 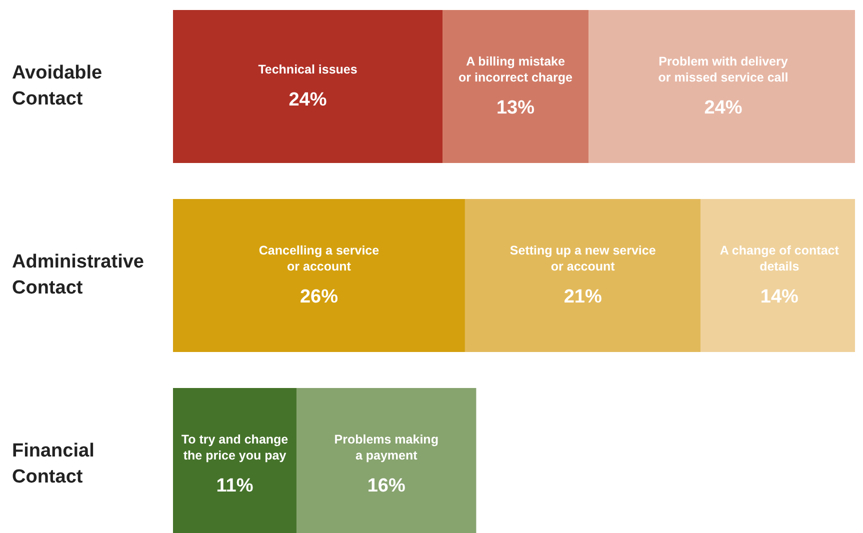 What do you see at coordinates (319, 259) in the screenshot?
I see `series-label: Cancelling a service or account` at bounding box center [319, 259].